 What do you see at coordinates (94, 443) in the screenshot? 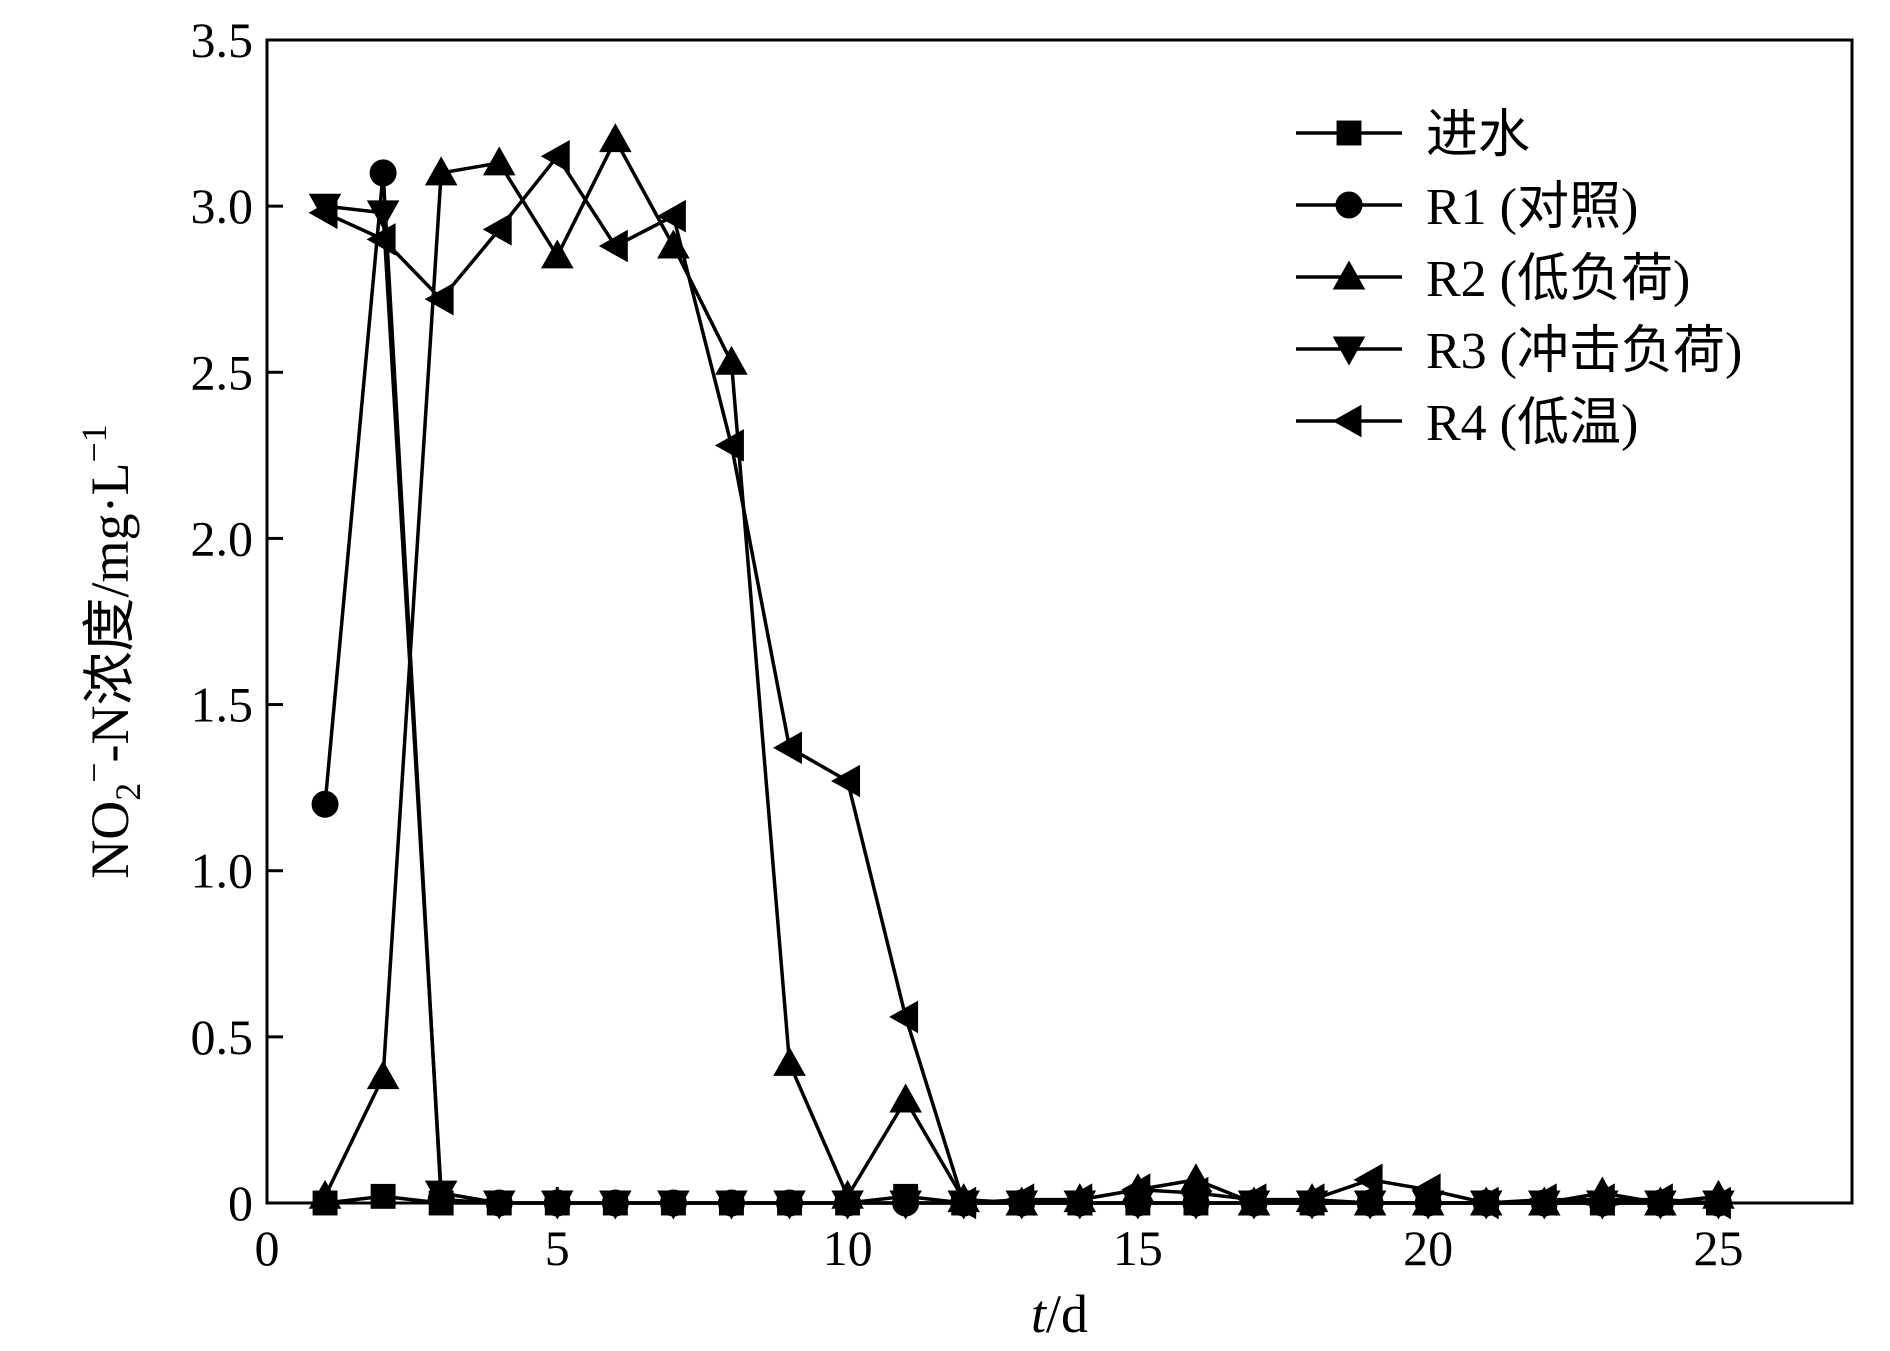
I see `y-axis-title-unit-sup: −1` at bounding box center [94, 443].